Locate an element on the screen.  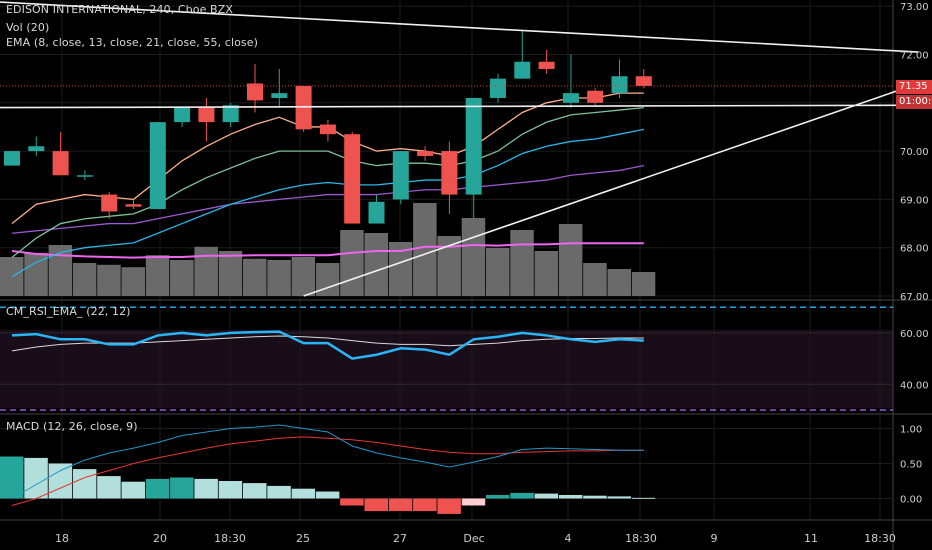
countdown-tag: 01:00:00 is located at coordinates (914, 102).